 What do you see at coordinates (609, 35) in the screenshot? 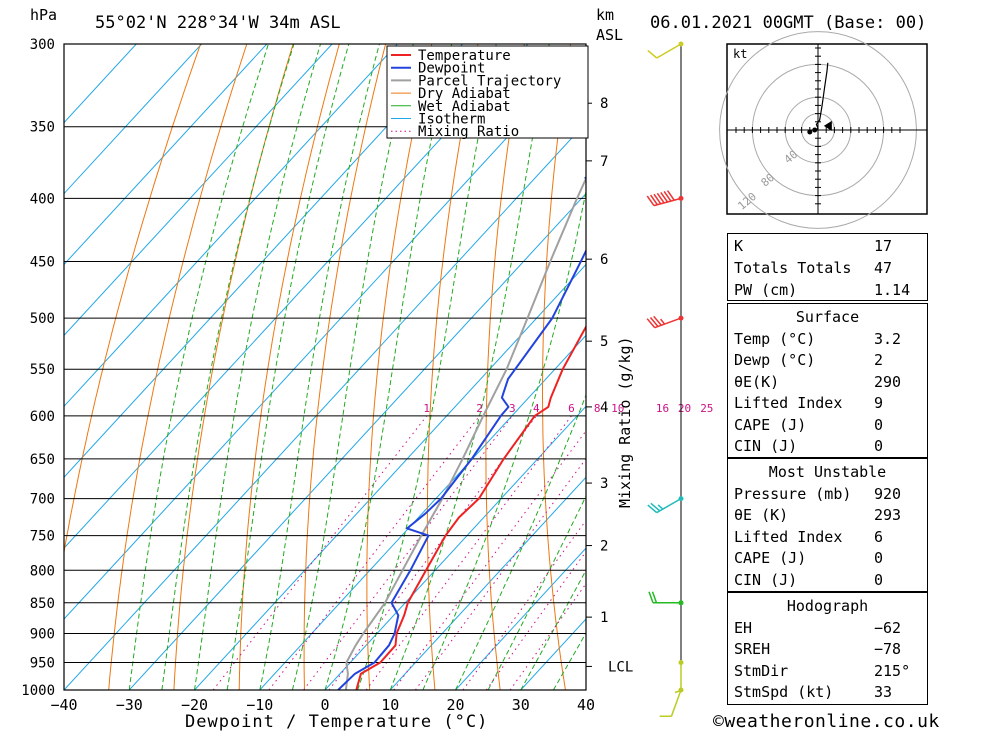
I see `asl-unit-label: ASL` at bounding box center [609, 35].